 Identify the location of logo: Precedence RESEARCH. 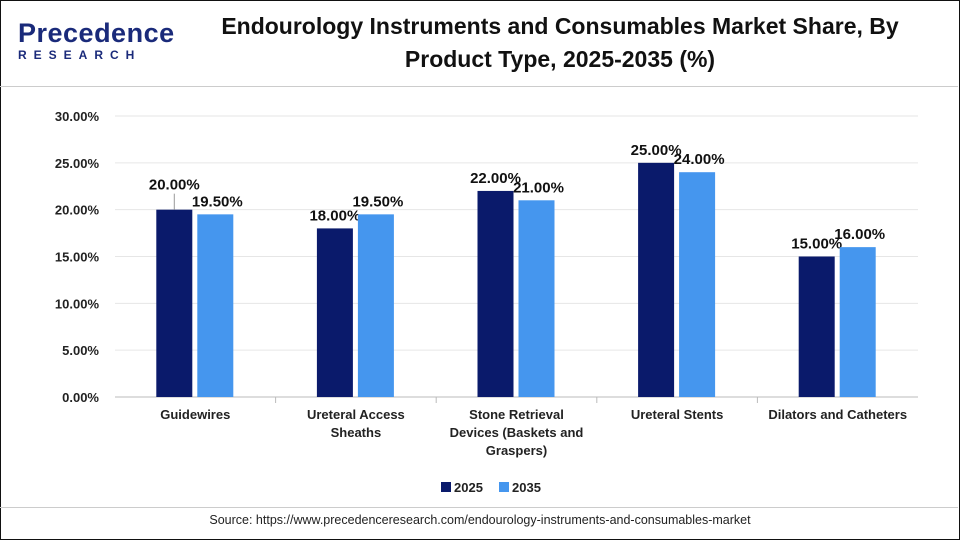
(96, 40).